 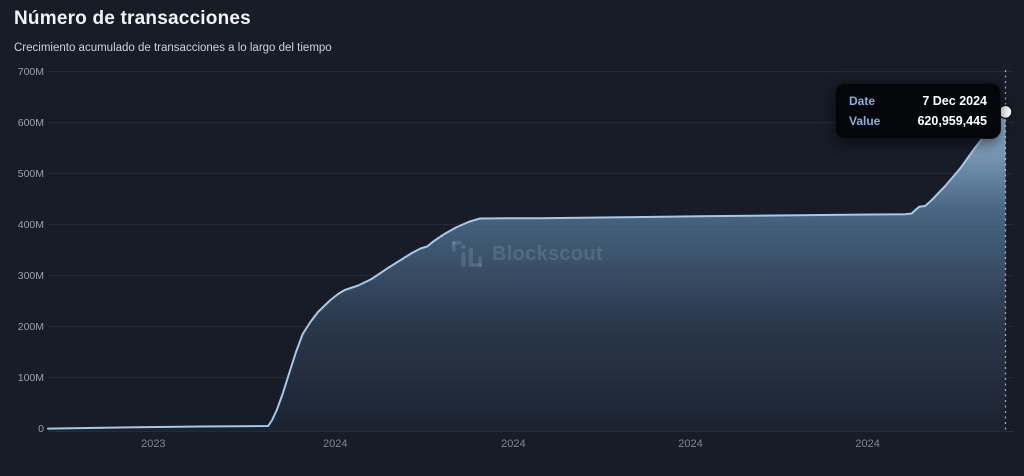 What do you see at coordinates (31, 276) in the screenshot?
I see `y-axis-label: 300M` at bounding box center [31, 276].